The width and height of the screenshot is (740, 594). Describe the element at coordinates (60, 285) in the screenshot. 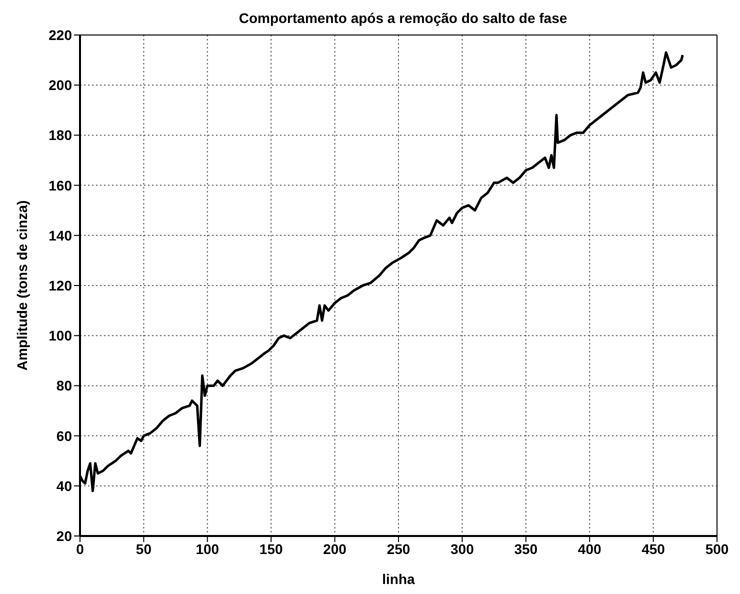

I see `y-tick-label: 120` at that location.